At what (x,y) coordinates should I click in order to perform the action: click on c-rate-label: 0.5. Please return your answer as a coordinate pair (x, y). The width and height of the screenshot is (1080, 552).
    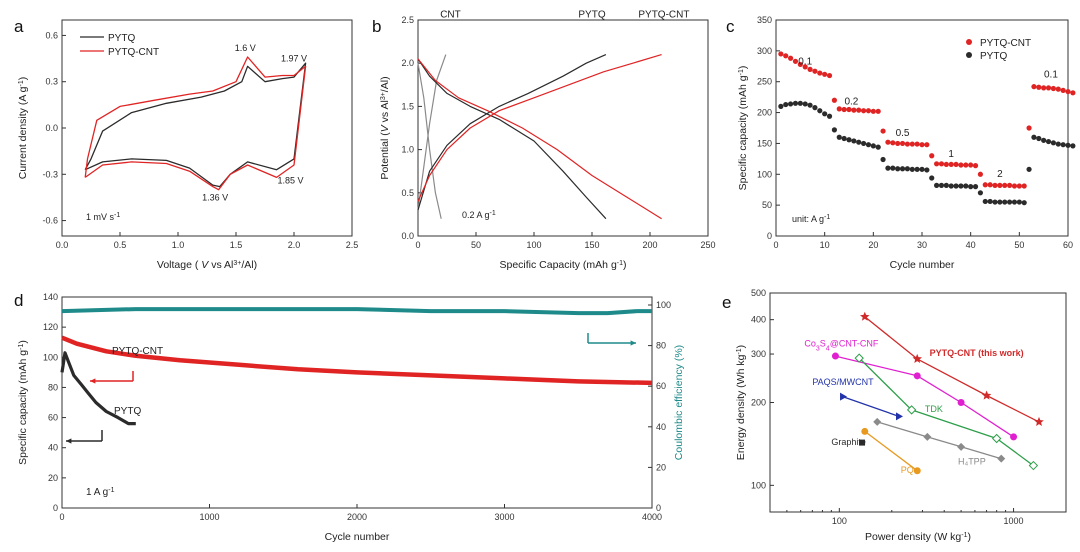
    Looking at the image, I should click on (903, 133).